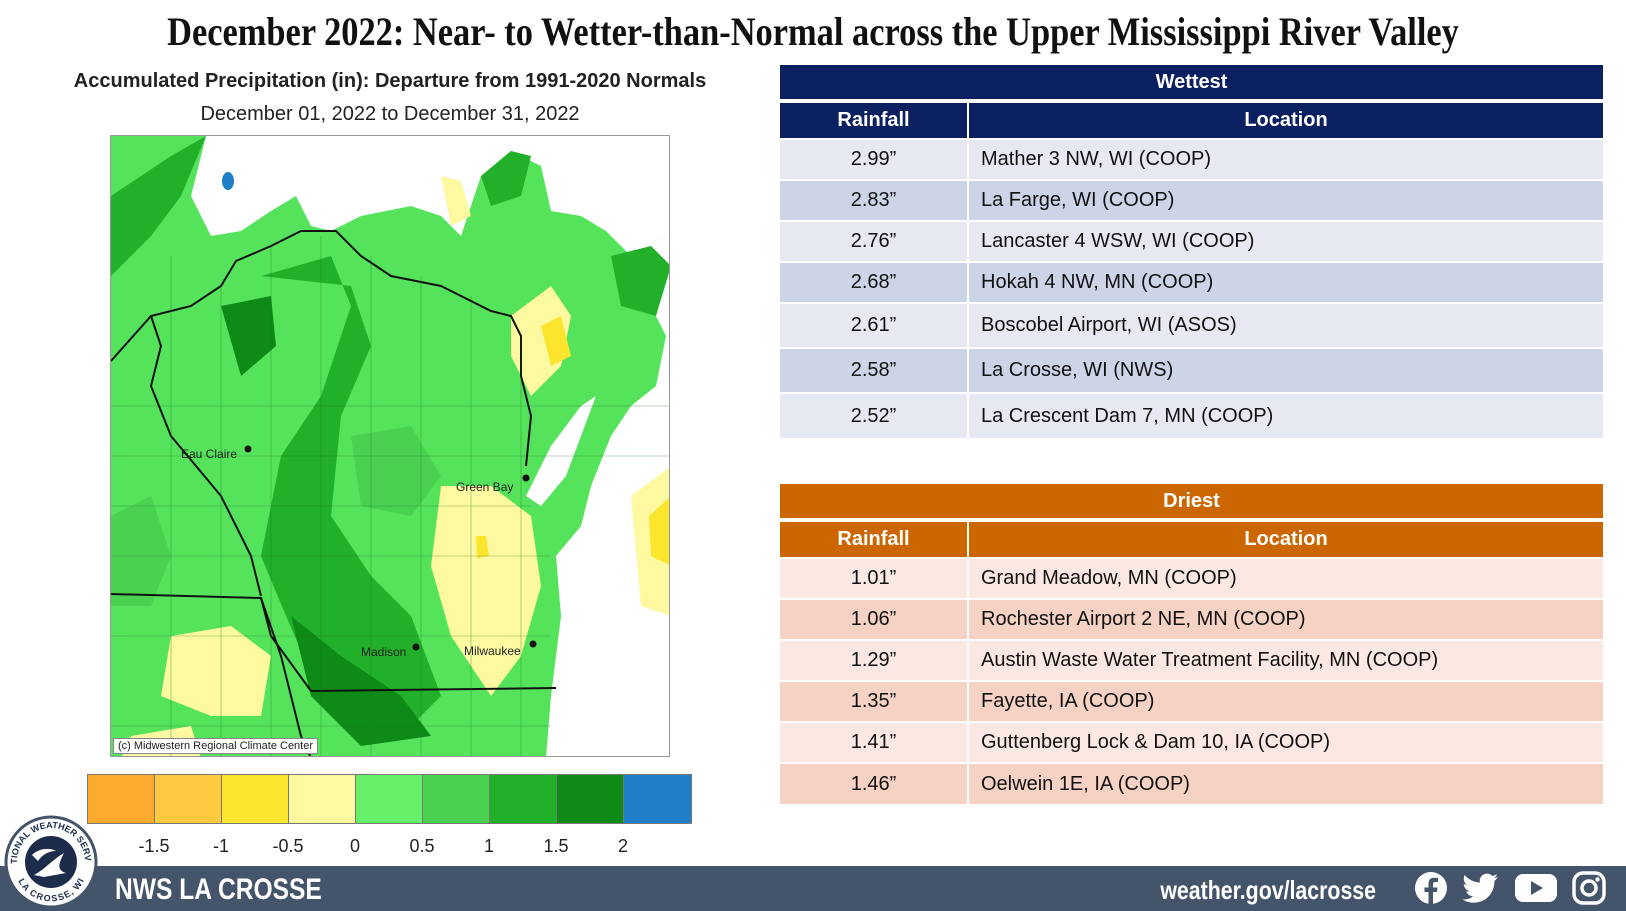  What do you see at coordinates (1481, 888) in the screenshot?
I see `twitter-icon` at bounding box center [1481, 888].